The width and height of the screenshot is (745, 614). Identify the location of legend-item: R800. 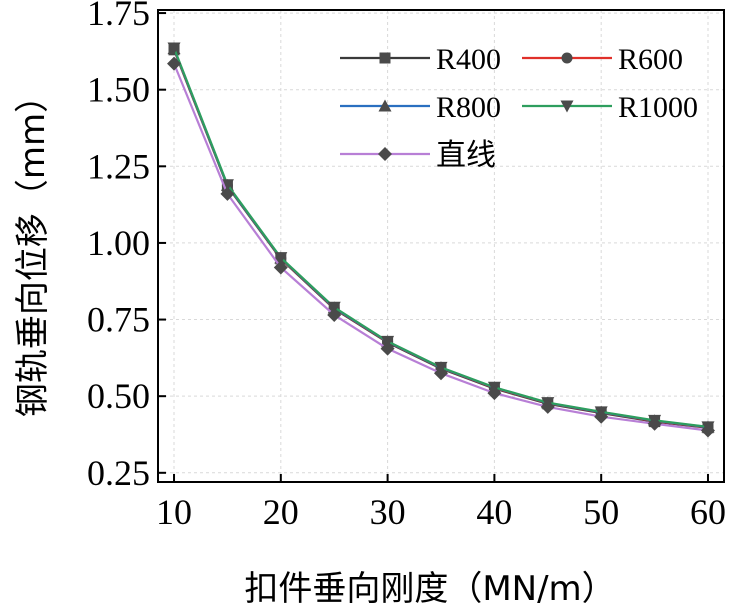
(420, 107).